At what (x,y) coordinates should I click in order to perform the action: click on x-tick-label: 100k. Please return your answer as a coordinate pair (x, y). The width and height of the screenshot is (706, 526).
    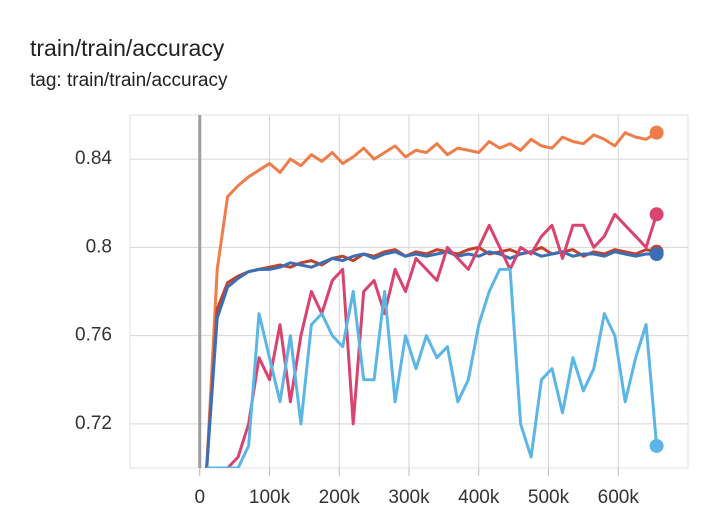
    Looking at the image, I should click on (270, 497).